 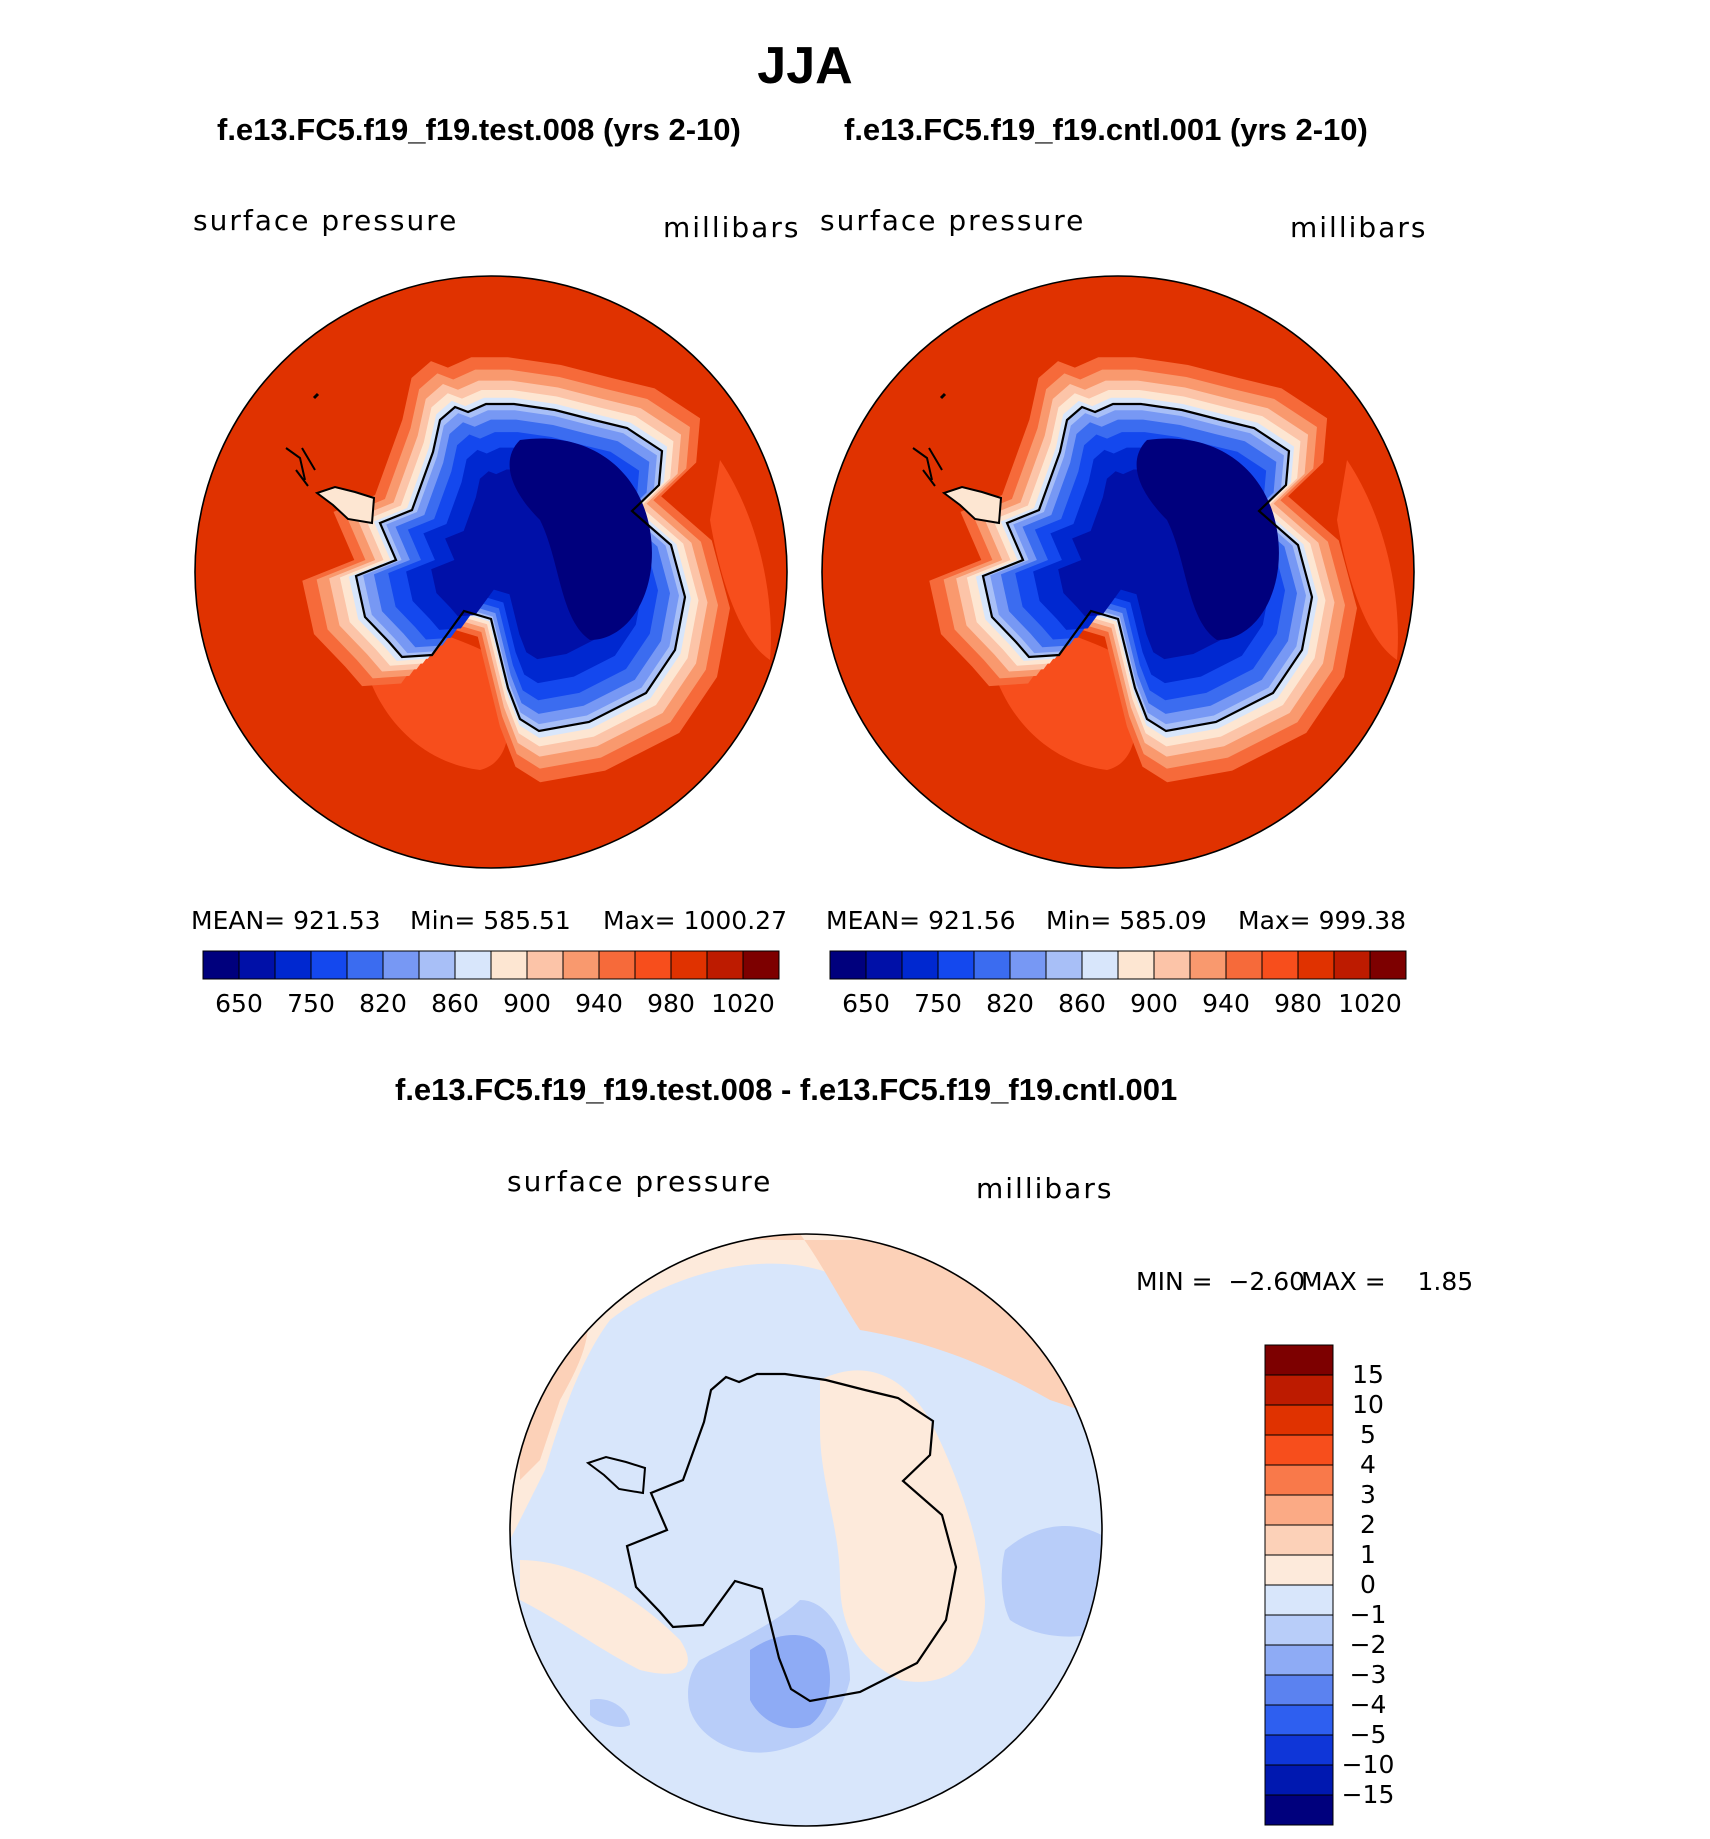 What do you see at coordinates (1368, 1674) in the screenshot?
I see `colorbar-tick-label: −3` at bounding box center [1368, 1674].